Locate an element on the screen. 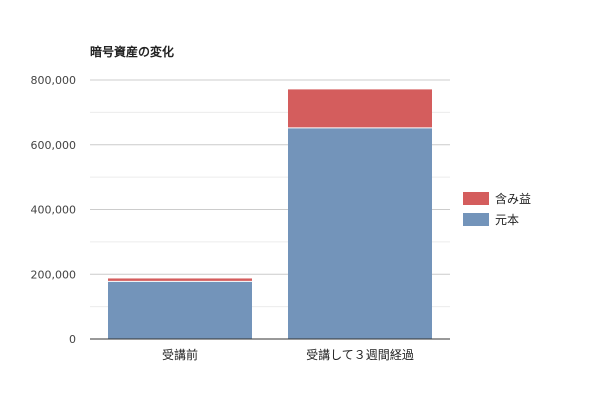  chart-title: 暗号資産の変化 is located at coordinates (132, 51).